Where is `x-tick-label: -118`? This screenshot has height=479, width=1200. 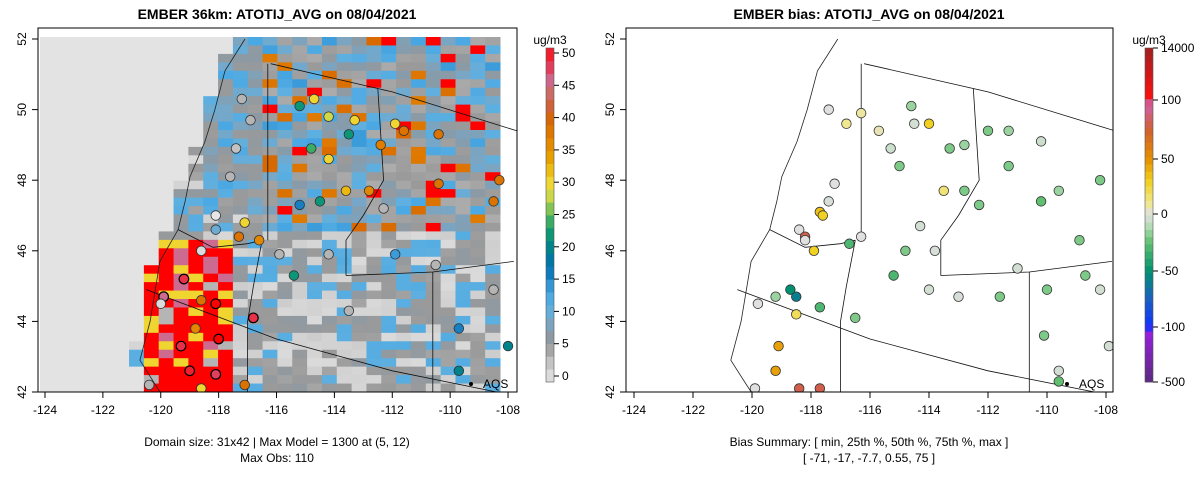
x-tick-label: -118 is located at coordinates (218, 410).